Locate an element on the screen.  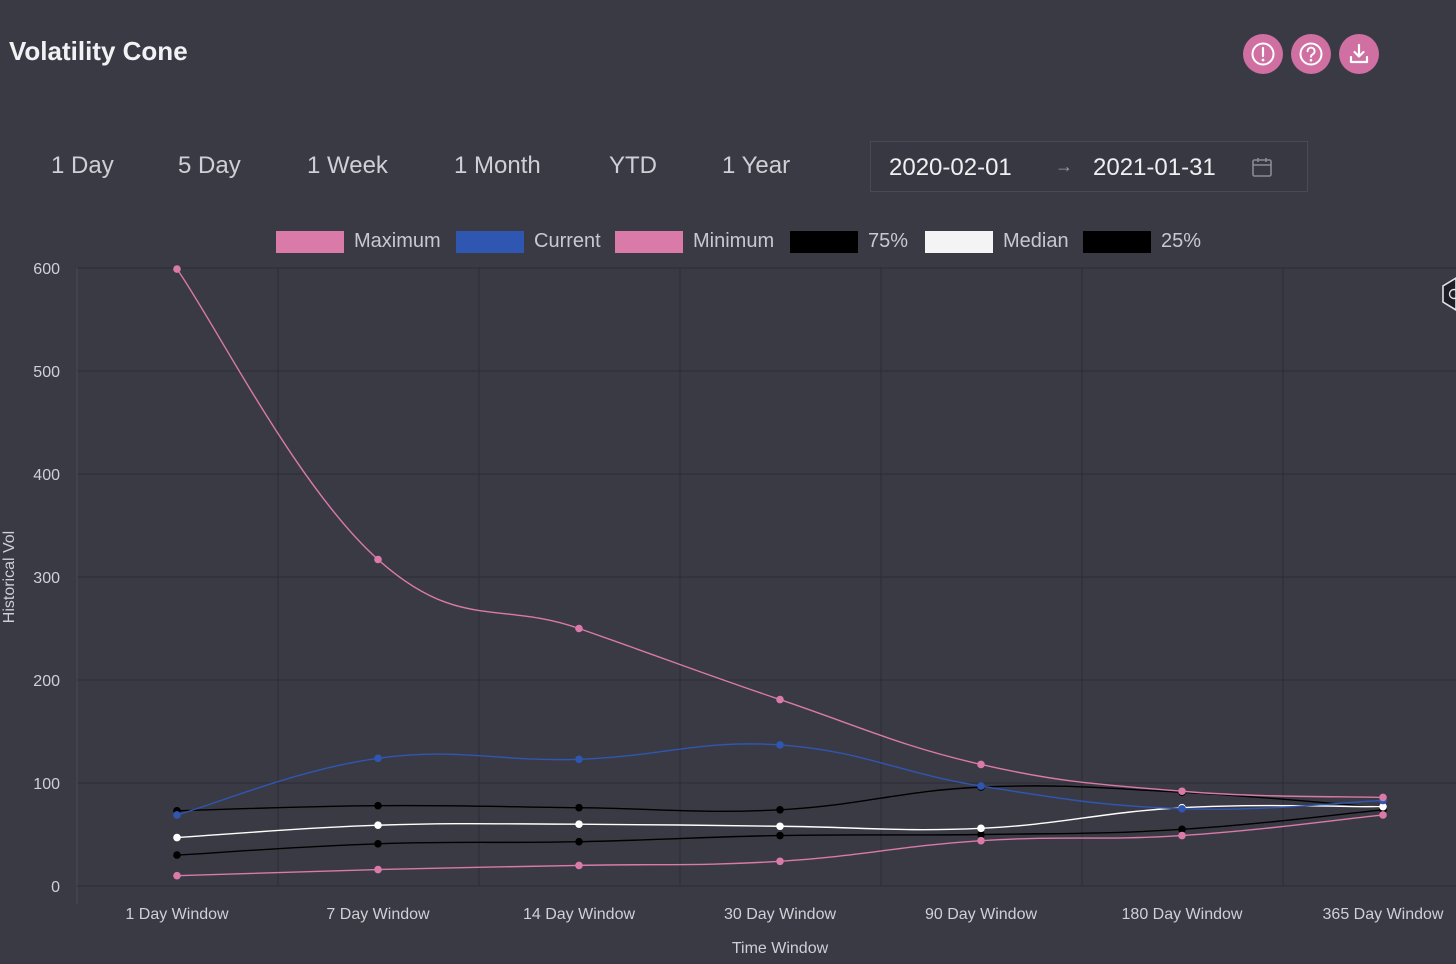
alert-button is located at coordinates (1263, 54).